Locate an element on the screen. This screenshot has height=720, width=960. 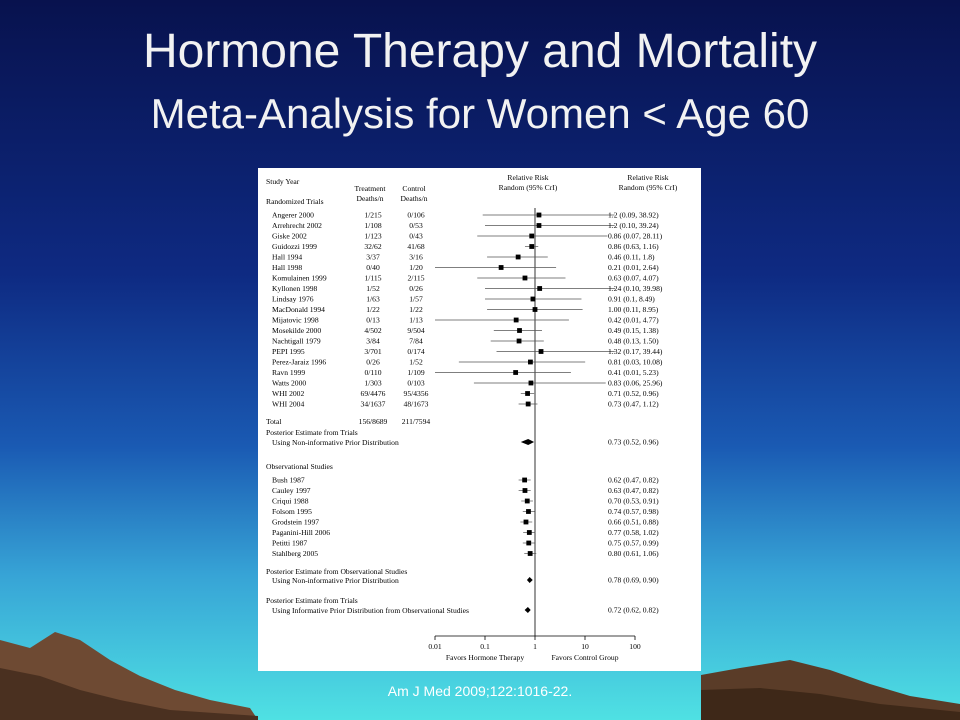
study-label: Bush 1987 is located at coordinates (288, 480).